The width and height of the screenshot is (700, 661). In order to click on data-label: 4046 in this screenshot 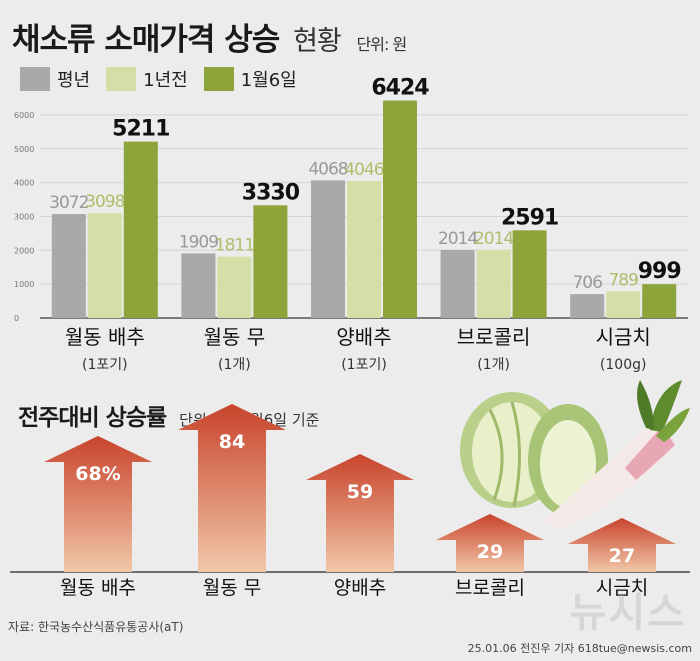, I will do `click(363, 170)`.